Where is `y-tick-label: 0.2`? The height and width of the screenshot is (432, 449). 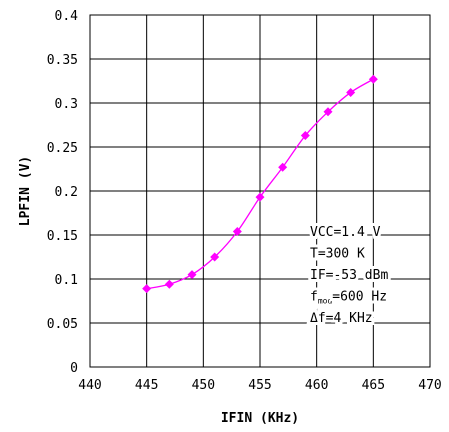
y-tick-label: 0.2 is located at coordinates (66, 192).